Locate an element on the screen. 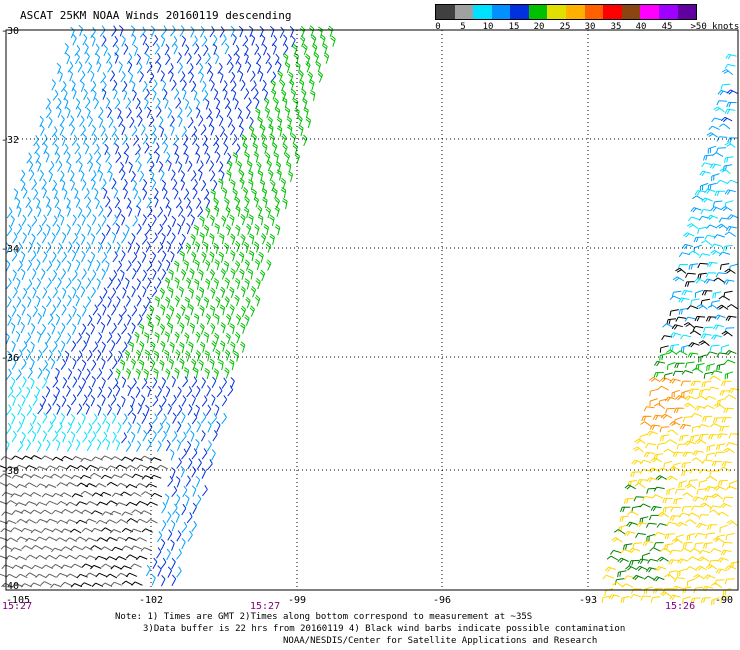  lon-label: -102 is located at coordinates (151, 600).